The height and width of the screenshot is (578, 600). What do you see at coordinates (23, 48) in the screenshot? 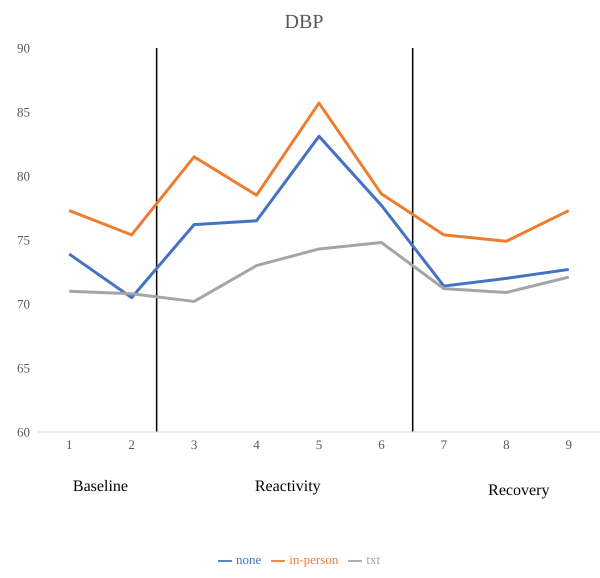
I see `y-tick-label: 90` at bounding box center [23, 48].